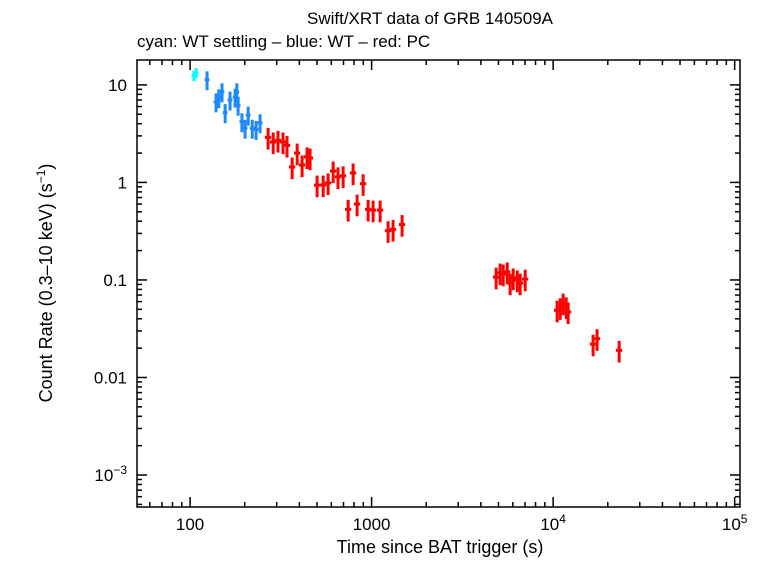 The image size is (760, 563). I want to click on y-axis-label: Count Rate (0.3–10 keV) (s−1), so click(45, 283).